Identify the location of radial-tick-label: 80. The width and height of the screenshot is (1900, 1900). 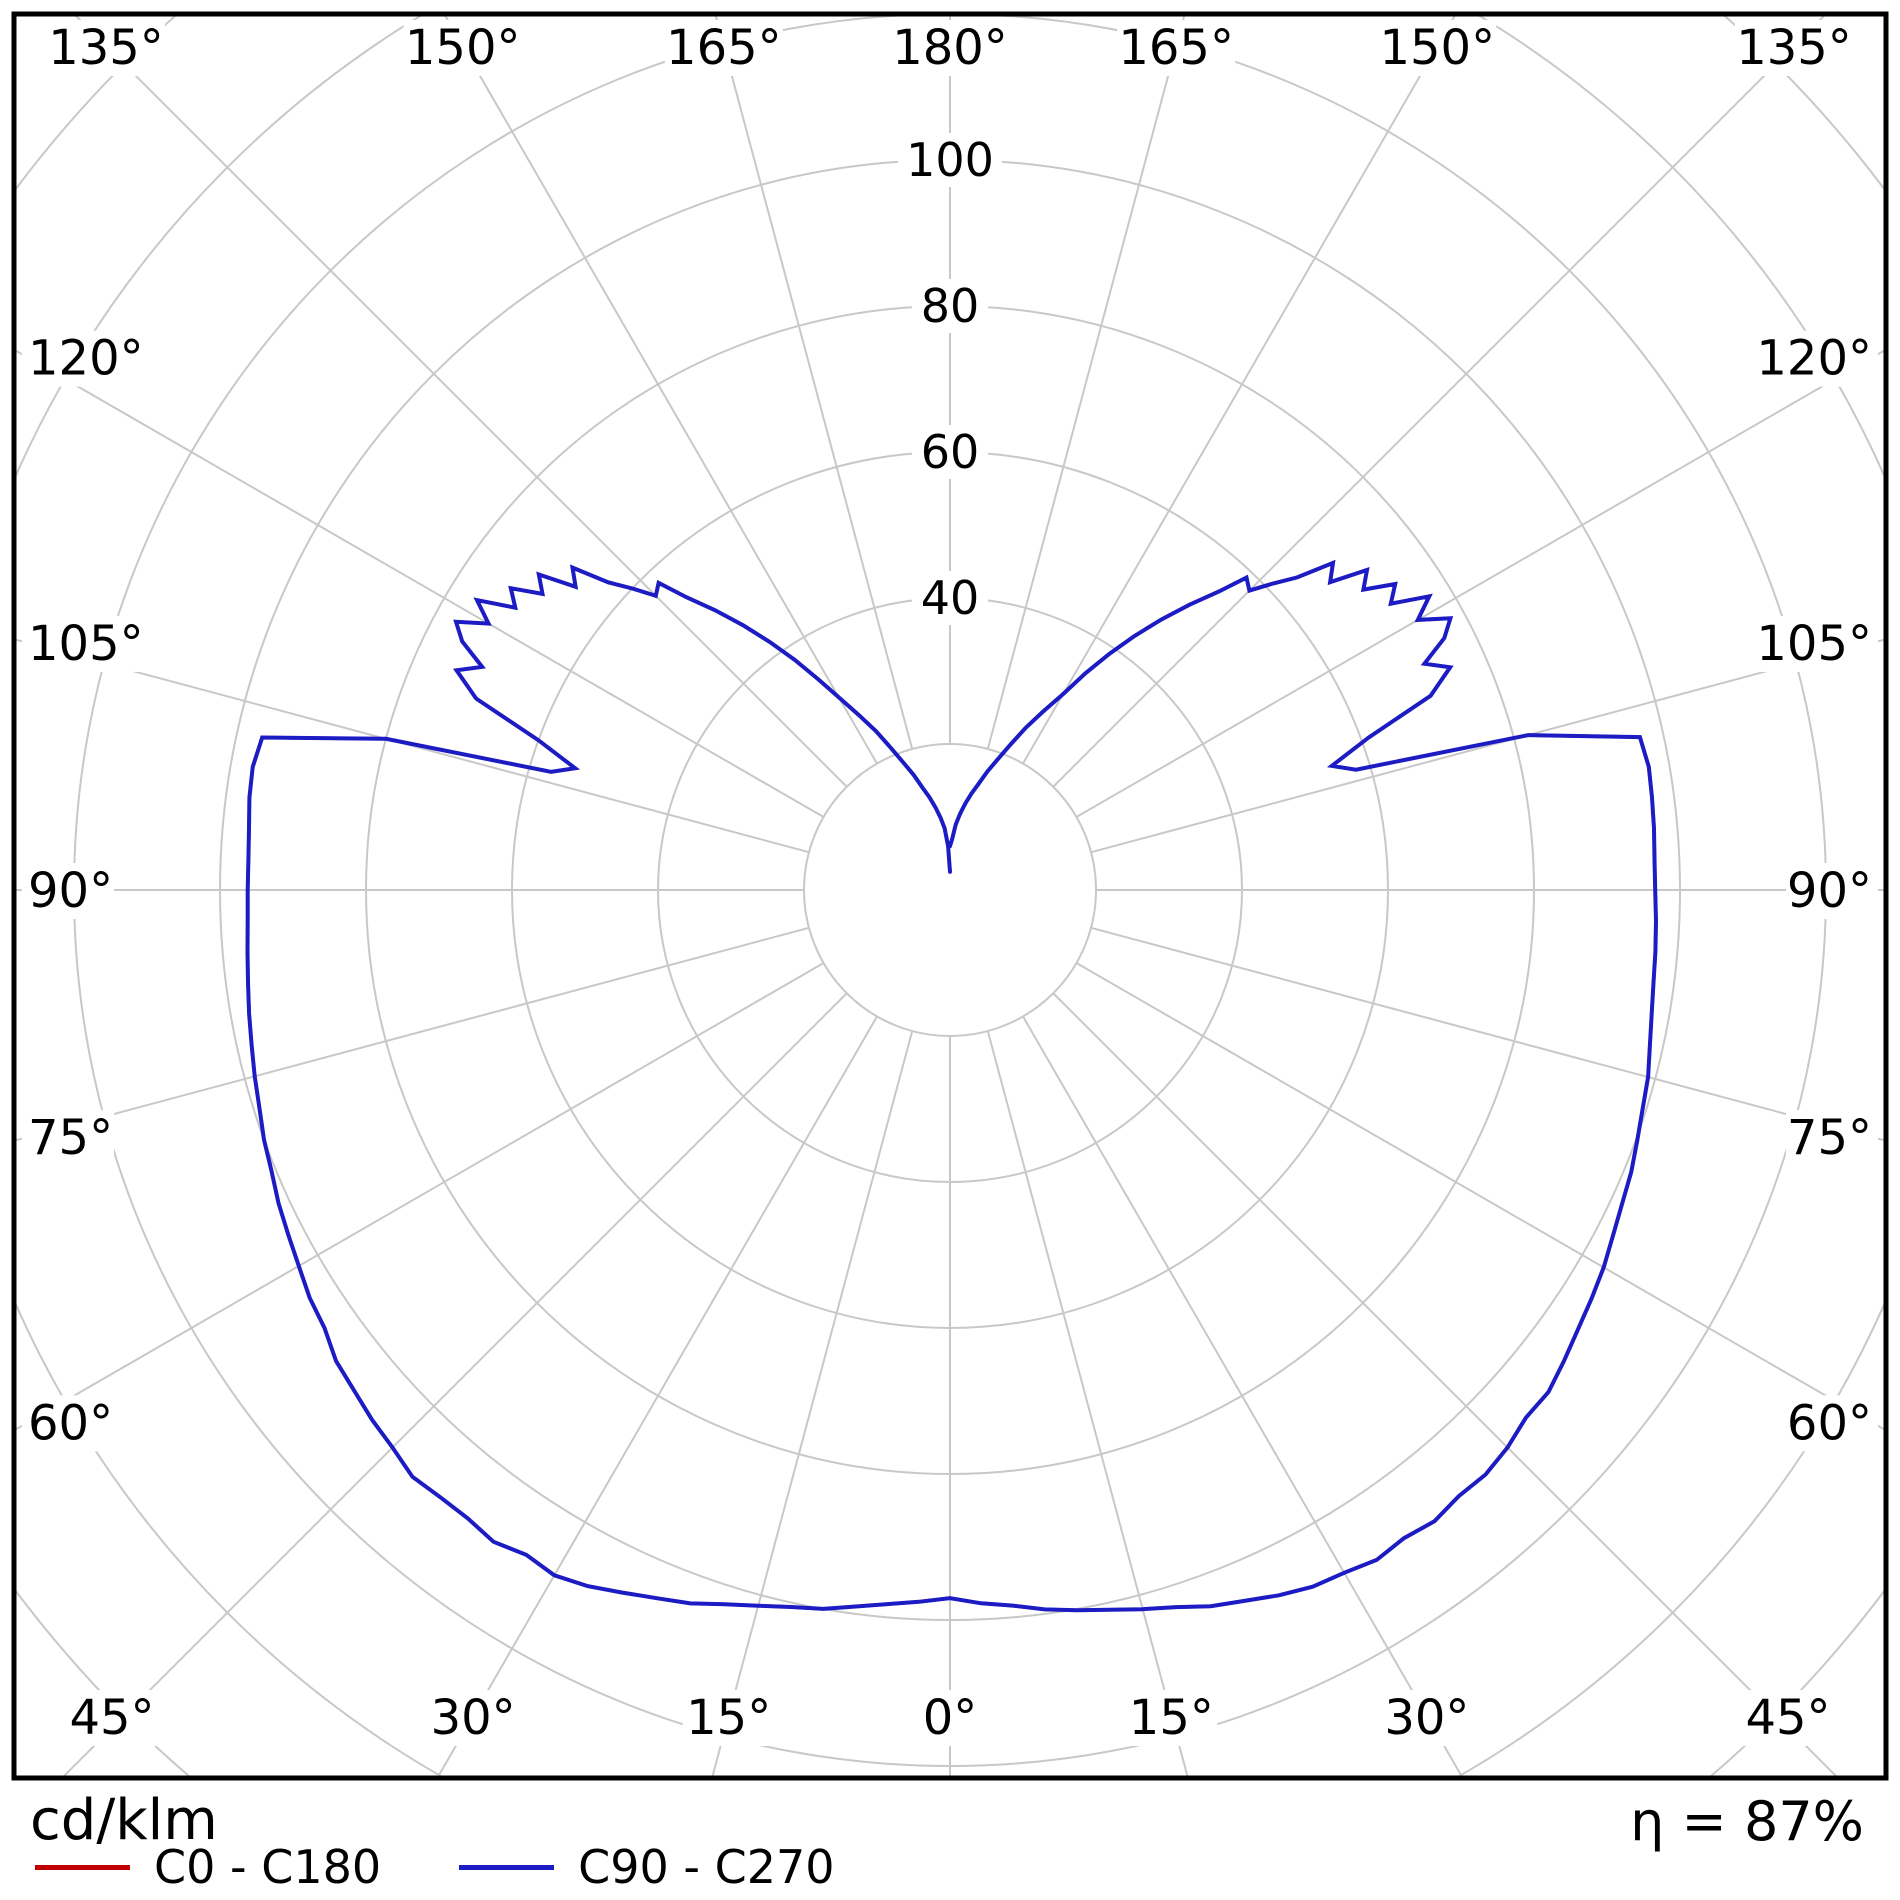
(950, 306).